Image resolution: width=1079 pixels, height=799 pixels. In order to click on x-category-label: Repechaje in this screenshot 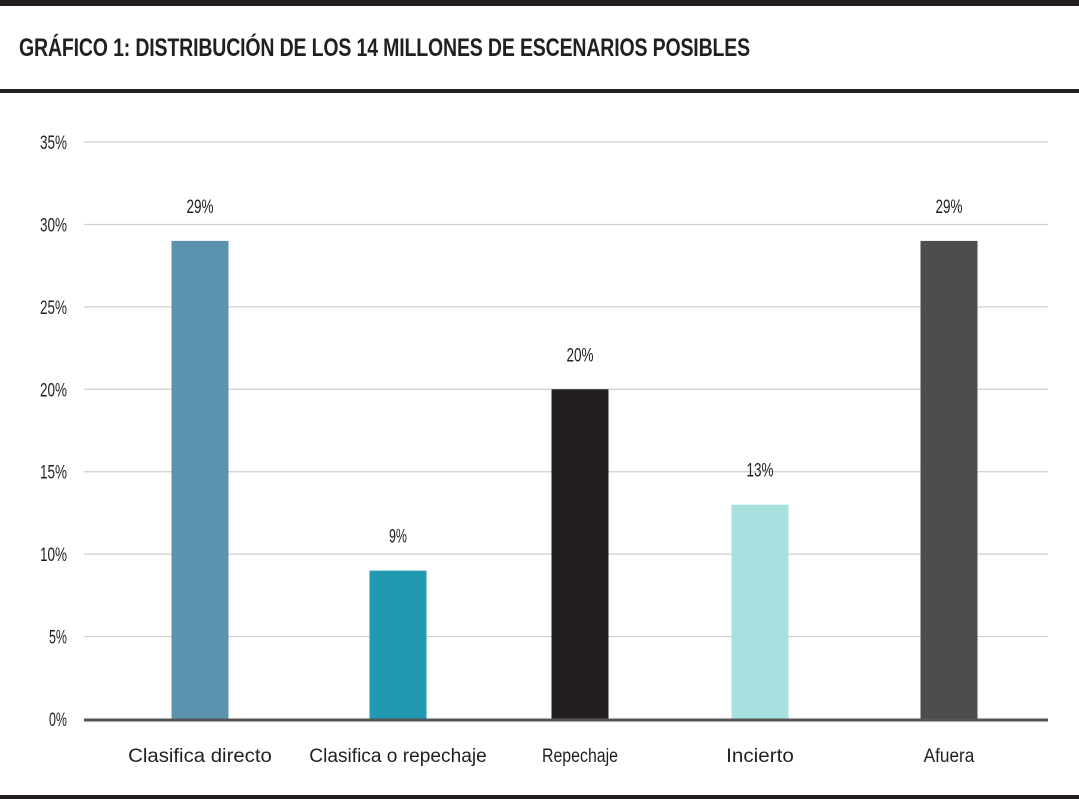, I will do `click(580, 756)`.